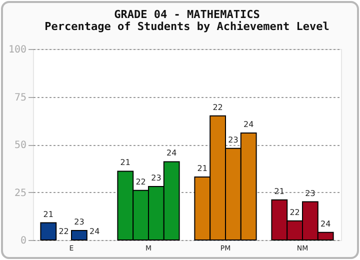 The height and width of the screenshot is (260, 360). I want to click on y-tick-label: 50, so click(20, 145).